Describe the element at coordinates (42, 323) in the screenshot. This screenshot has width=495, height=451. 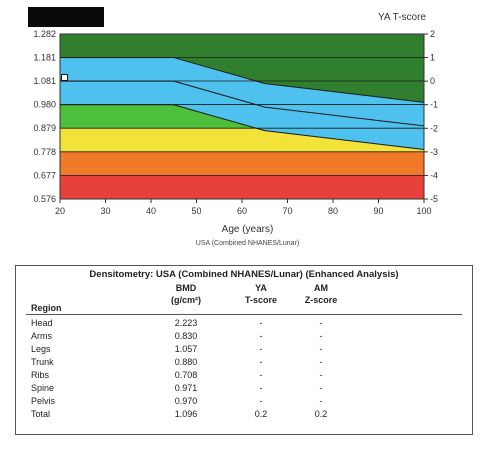
I see `cell-region: Head` at that location.